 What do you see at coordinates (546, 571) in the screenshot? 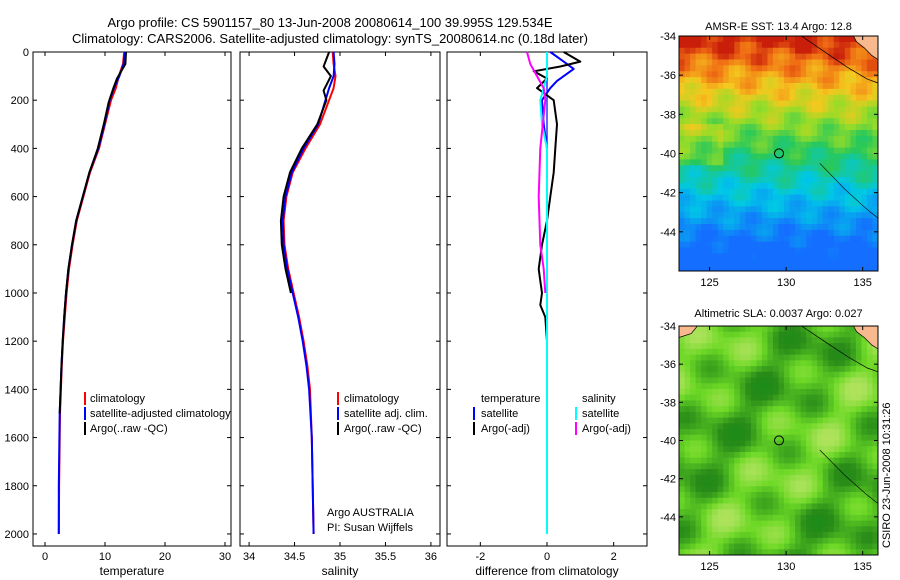
I see `x-axis-label: difference from climatology` at bounding box center [546, 571].